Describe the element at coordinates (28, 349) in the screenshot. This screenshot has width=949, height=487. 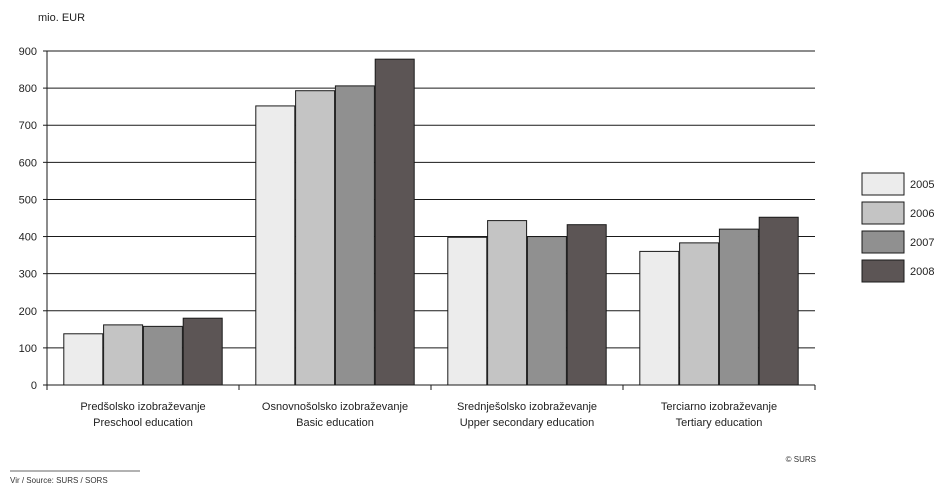
I see `y-tick-label-100: 100` at that location.